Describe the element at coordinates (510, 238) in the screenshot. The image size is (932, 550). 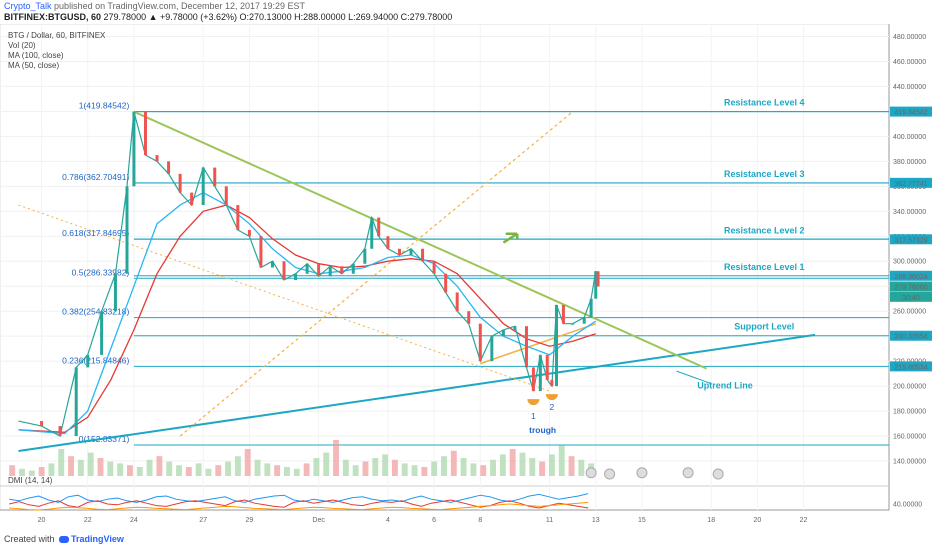
I see `up-arrow-icon` at that location.